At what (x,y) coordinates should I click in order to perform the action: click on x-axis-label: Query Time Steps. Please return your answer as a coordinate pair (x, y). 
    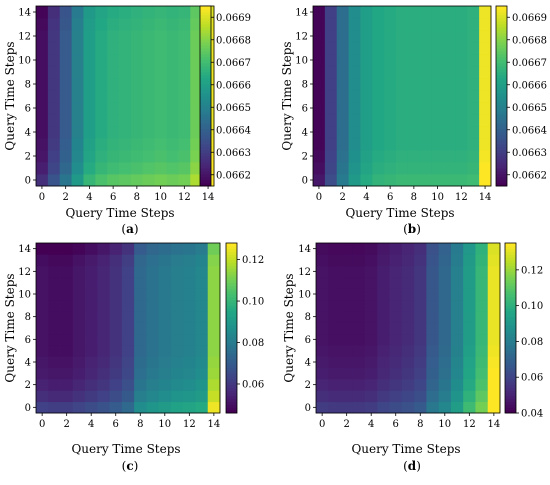
    Looking at the image, I should click on (119, 213).